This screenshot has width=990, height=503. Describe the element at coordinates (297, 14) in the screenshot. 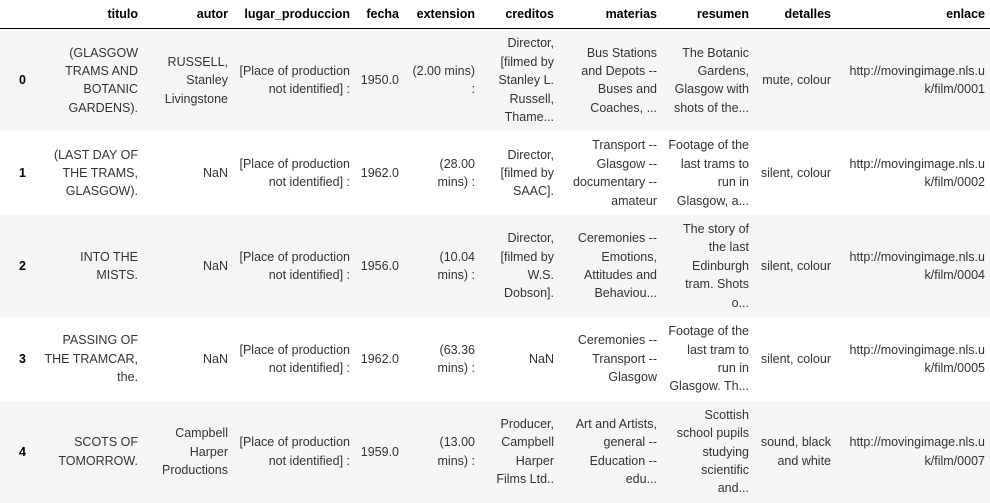

I see `column-header-lugar-produccion: lugar_produccion` at that location.